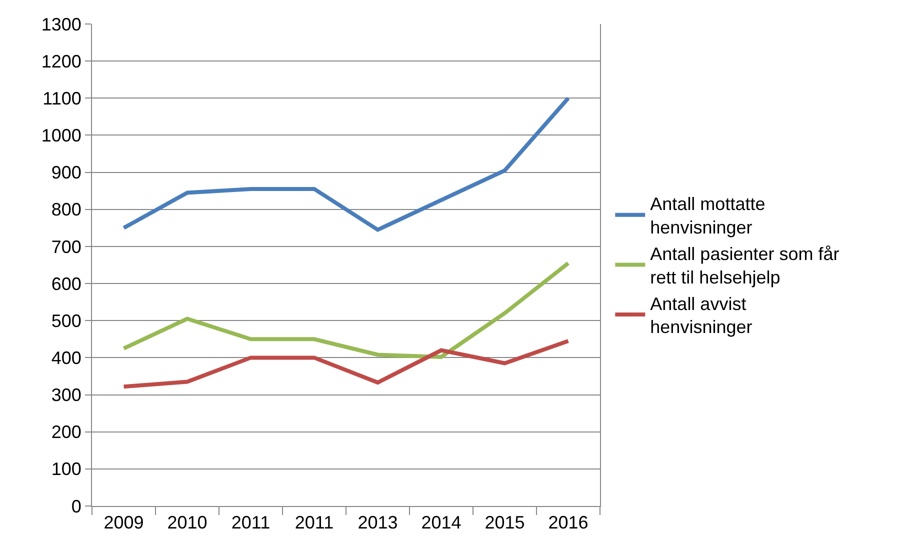 The width and height of the screenshot is (922, 546). Describe the element at coordinates (66, 210) in the screenshot. I see `y-tick-label: 800` at that location.